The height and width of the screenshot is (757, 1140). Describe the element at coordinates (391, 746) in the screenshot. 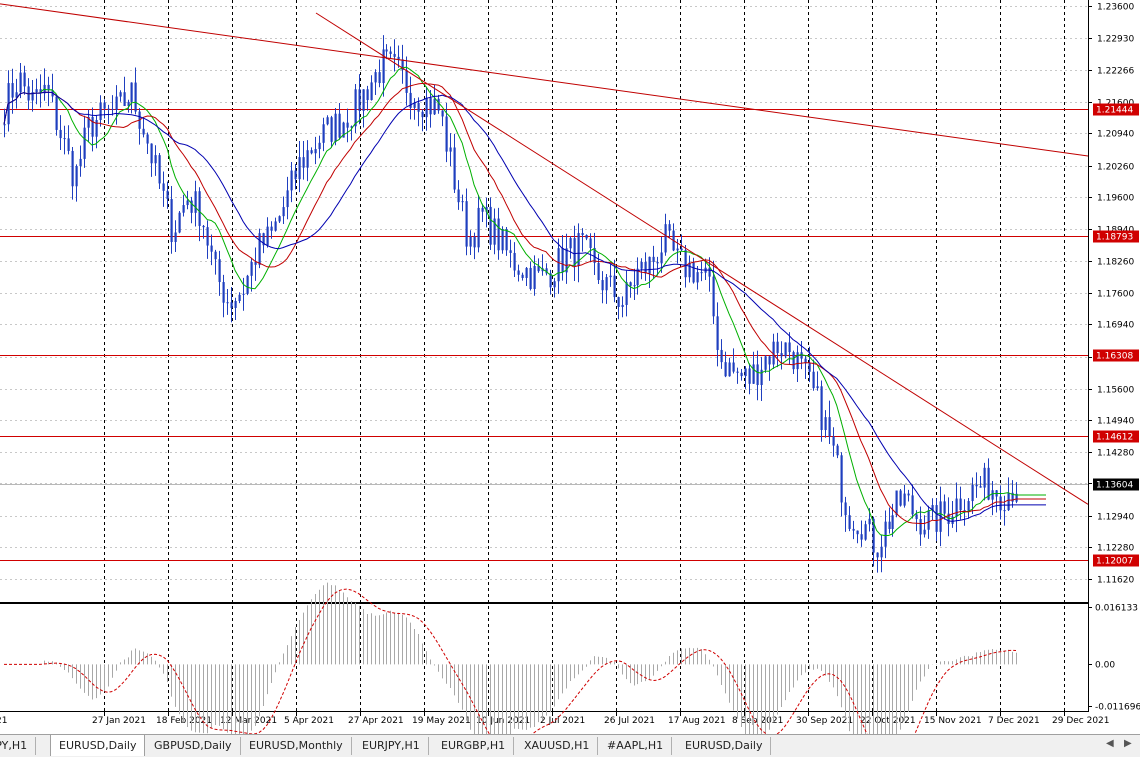

I see `tab-eurjpy-h1: EURJPY,H1` at that location.